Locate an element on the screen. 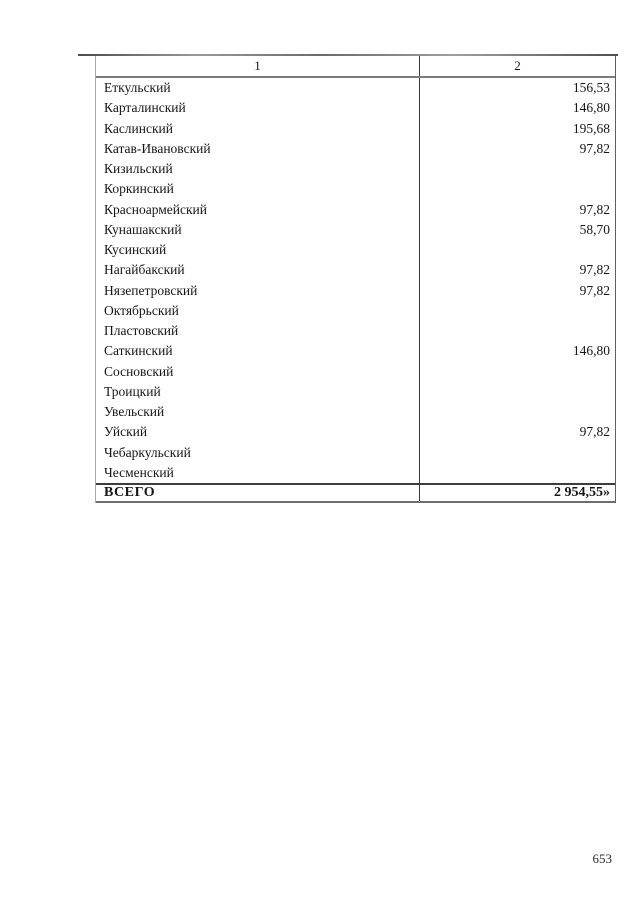 Image resolution: width=640 pixels, height=905 pixels. district-name-cell: Саткинский is located at coordinates (258, 351).